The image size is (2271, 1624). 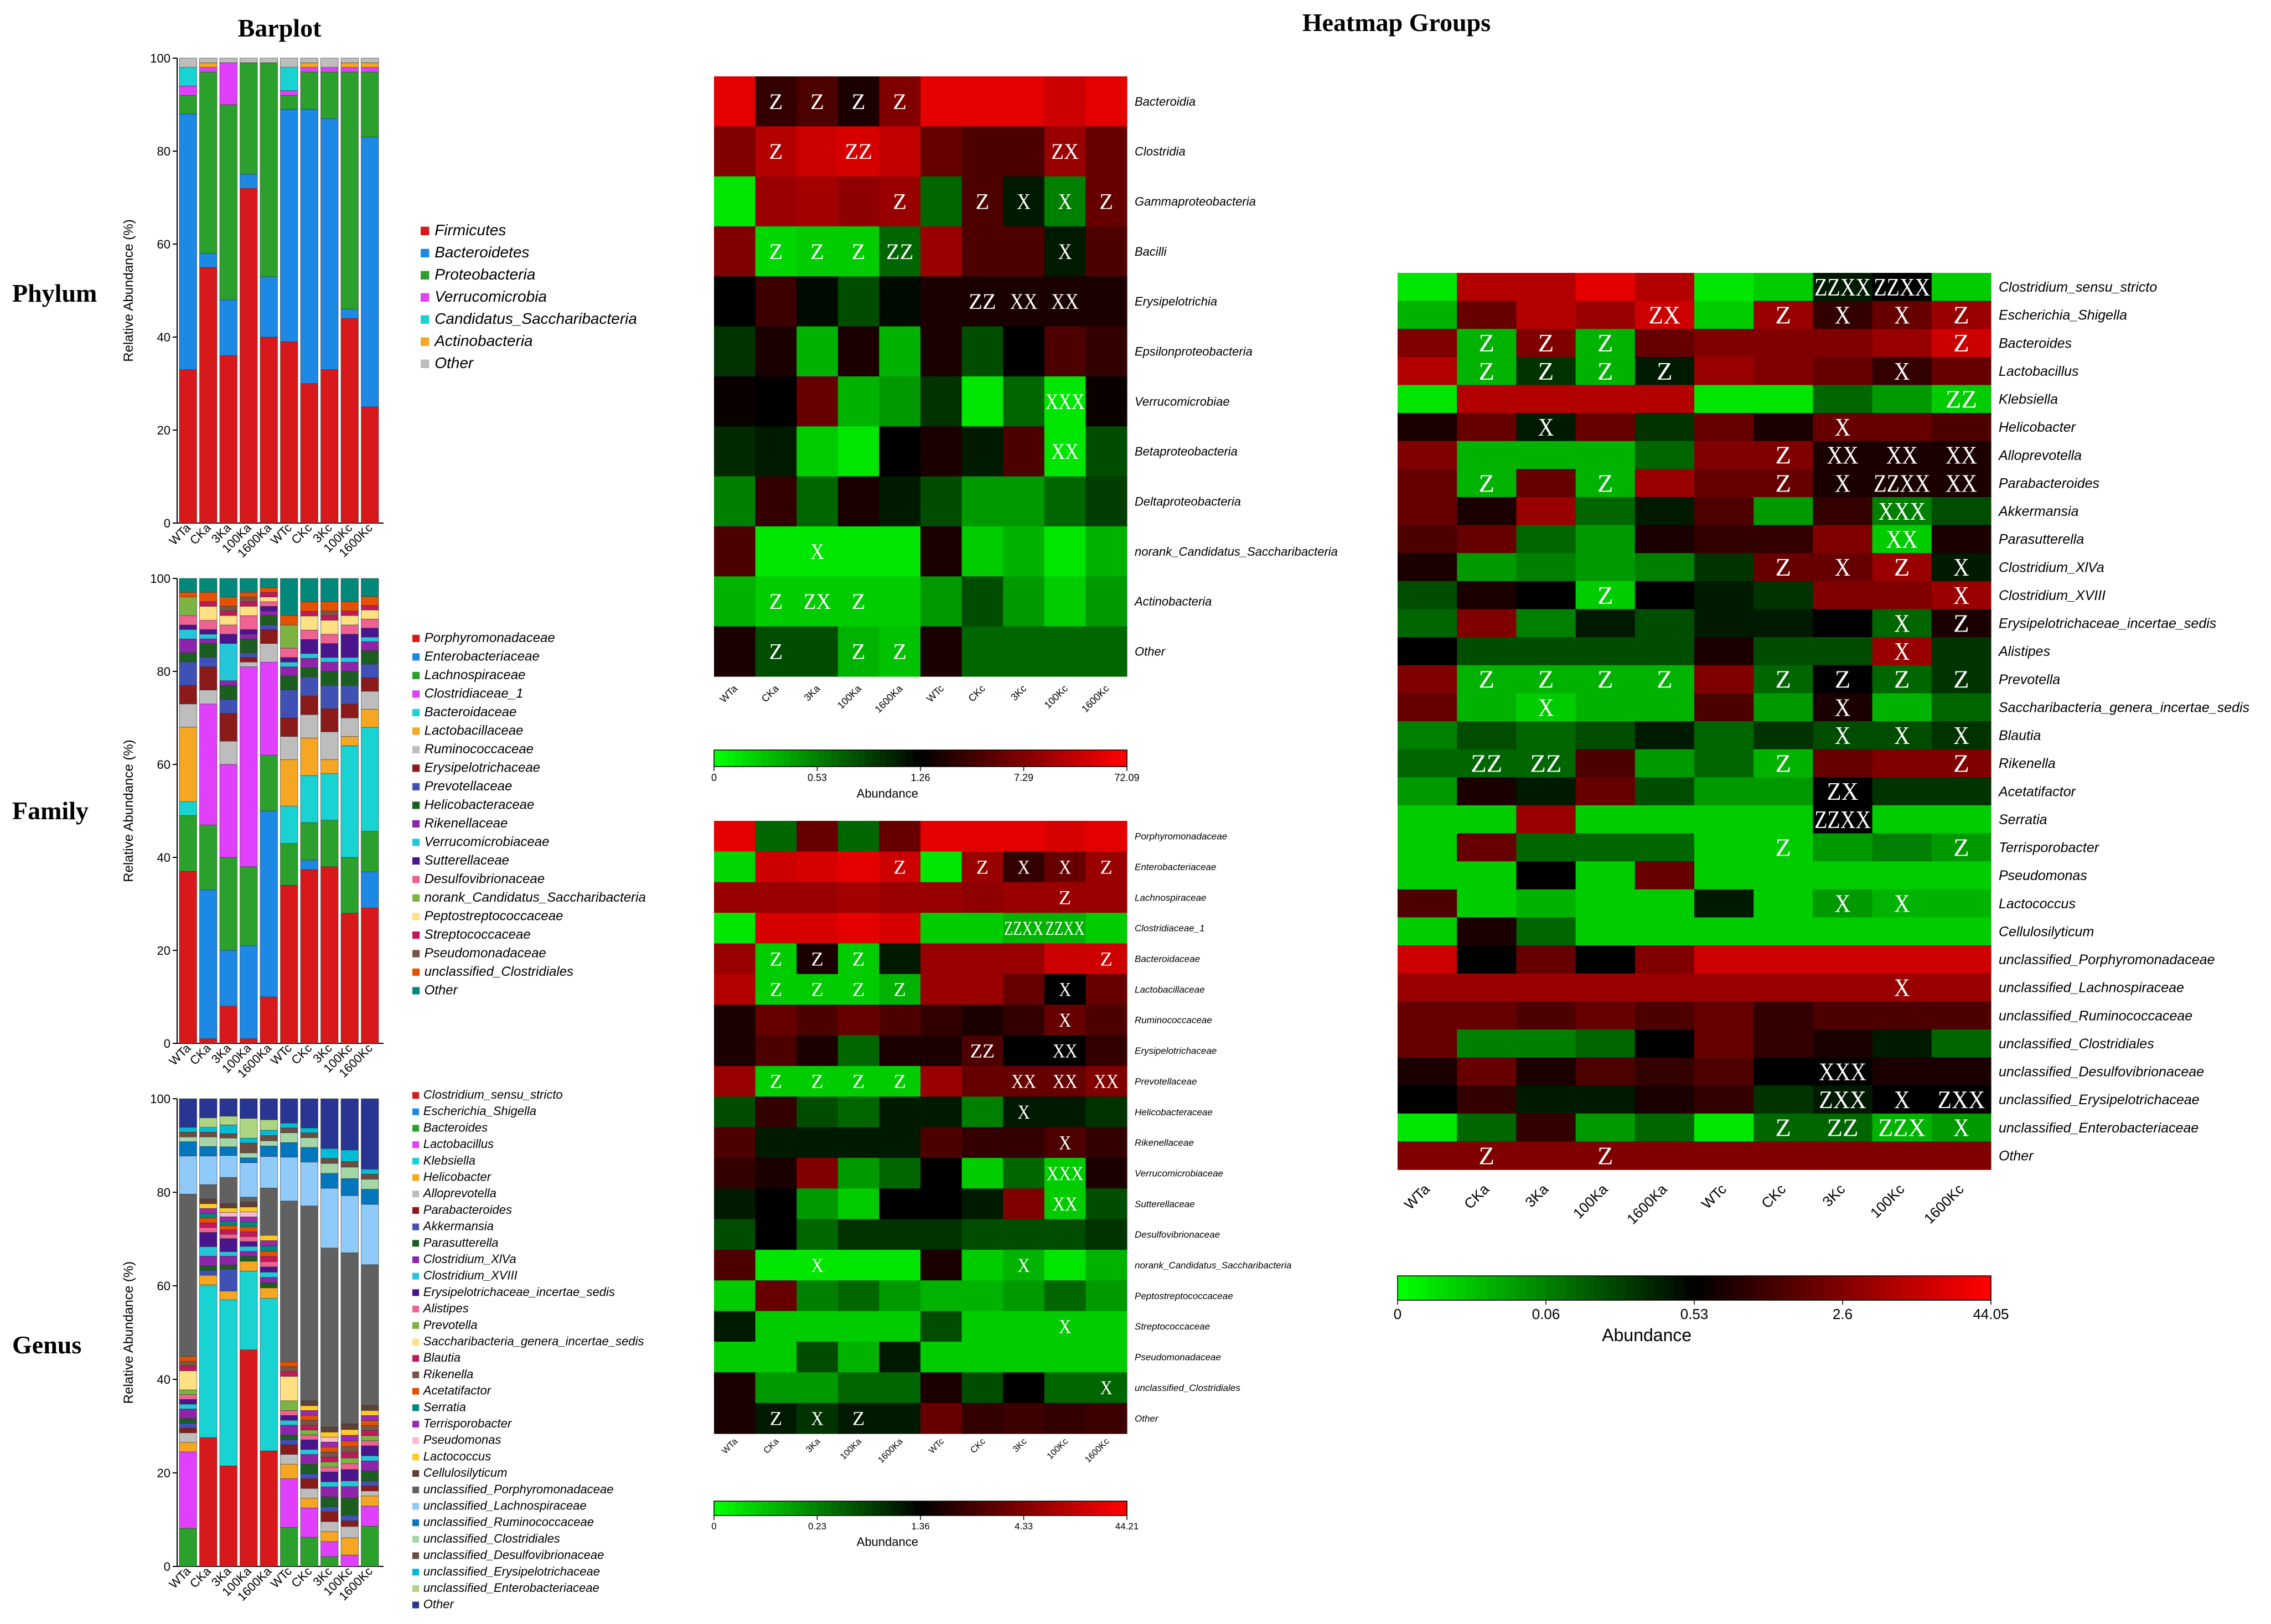 I want to click on y-tick-label: 40, so click(x=163, y=1380).